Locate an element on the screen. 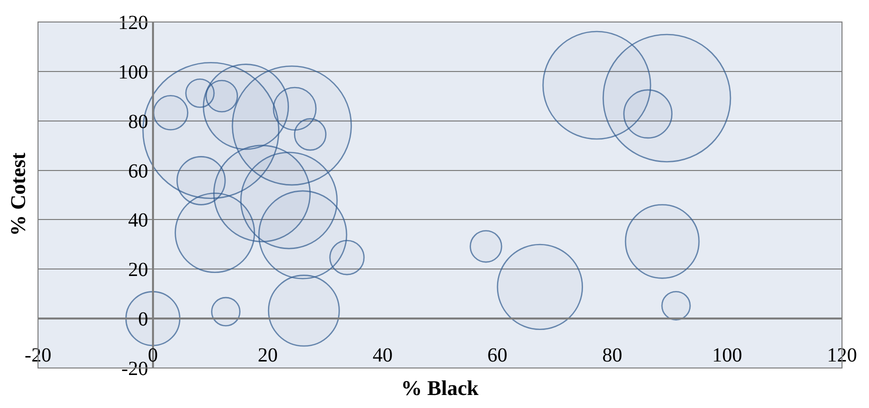 This screenshot has width=869, height=408. y-tick-label: 40 is located at coordinates (138, 221).